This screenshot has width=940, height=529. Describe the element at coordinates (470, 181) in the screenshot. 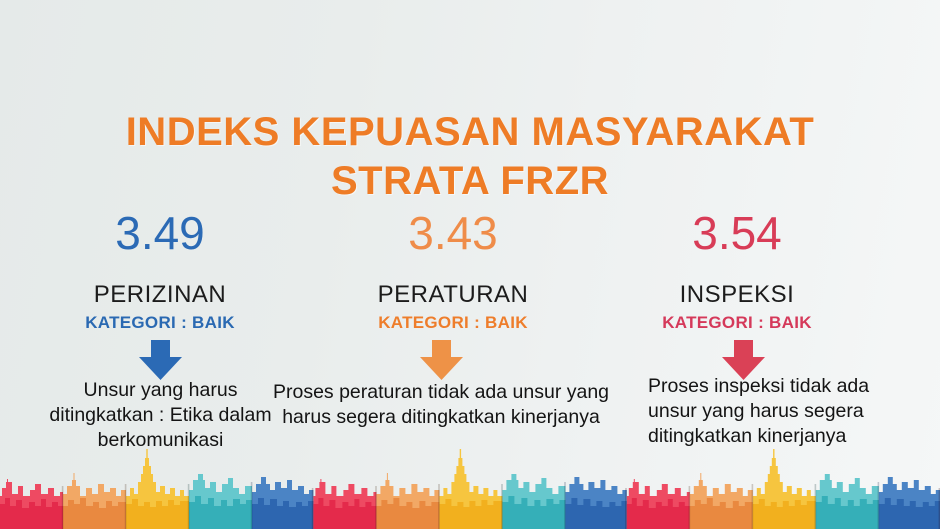

I see `page-title-line2: STRATA FRZR` at that location.